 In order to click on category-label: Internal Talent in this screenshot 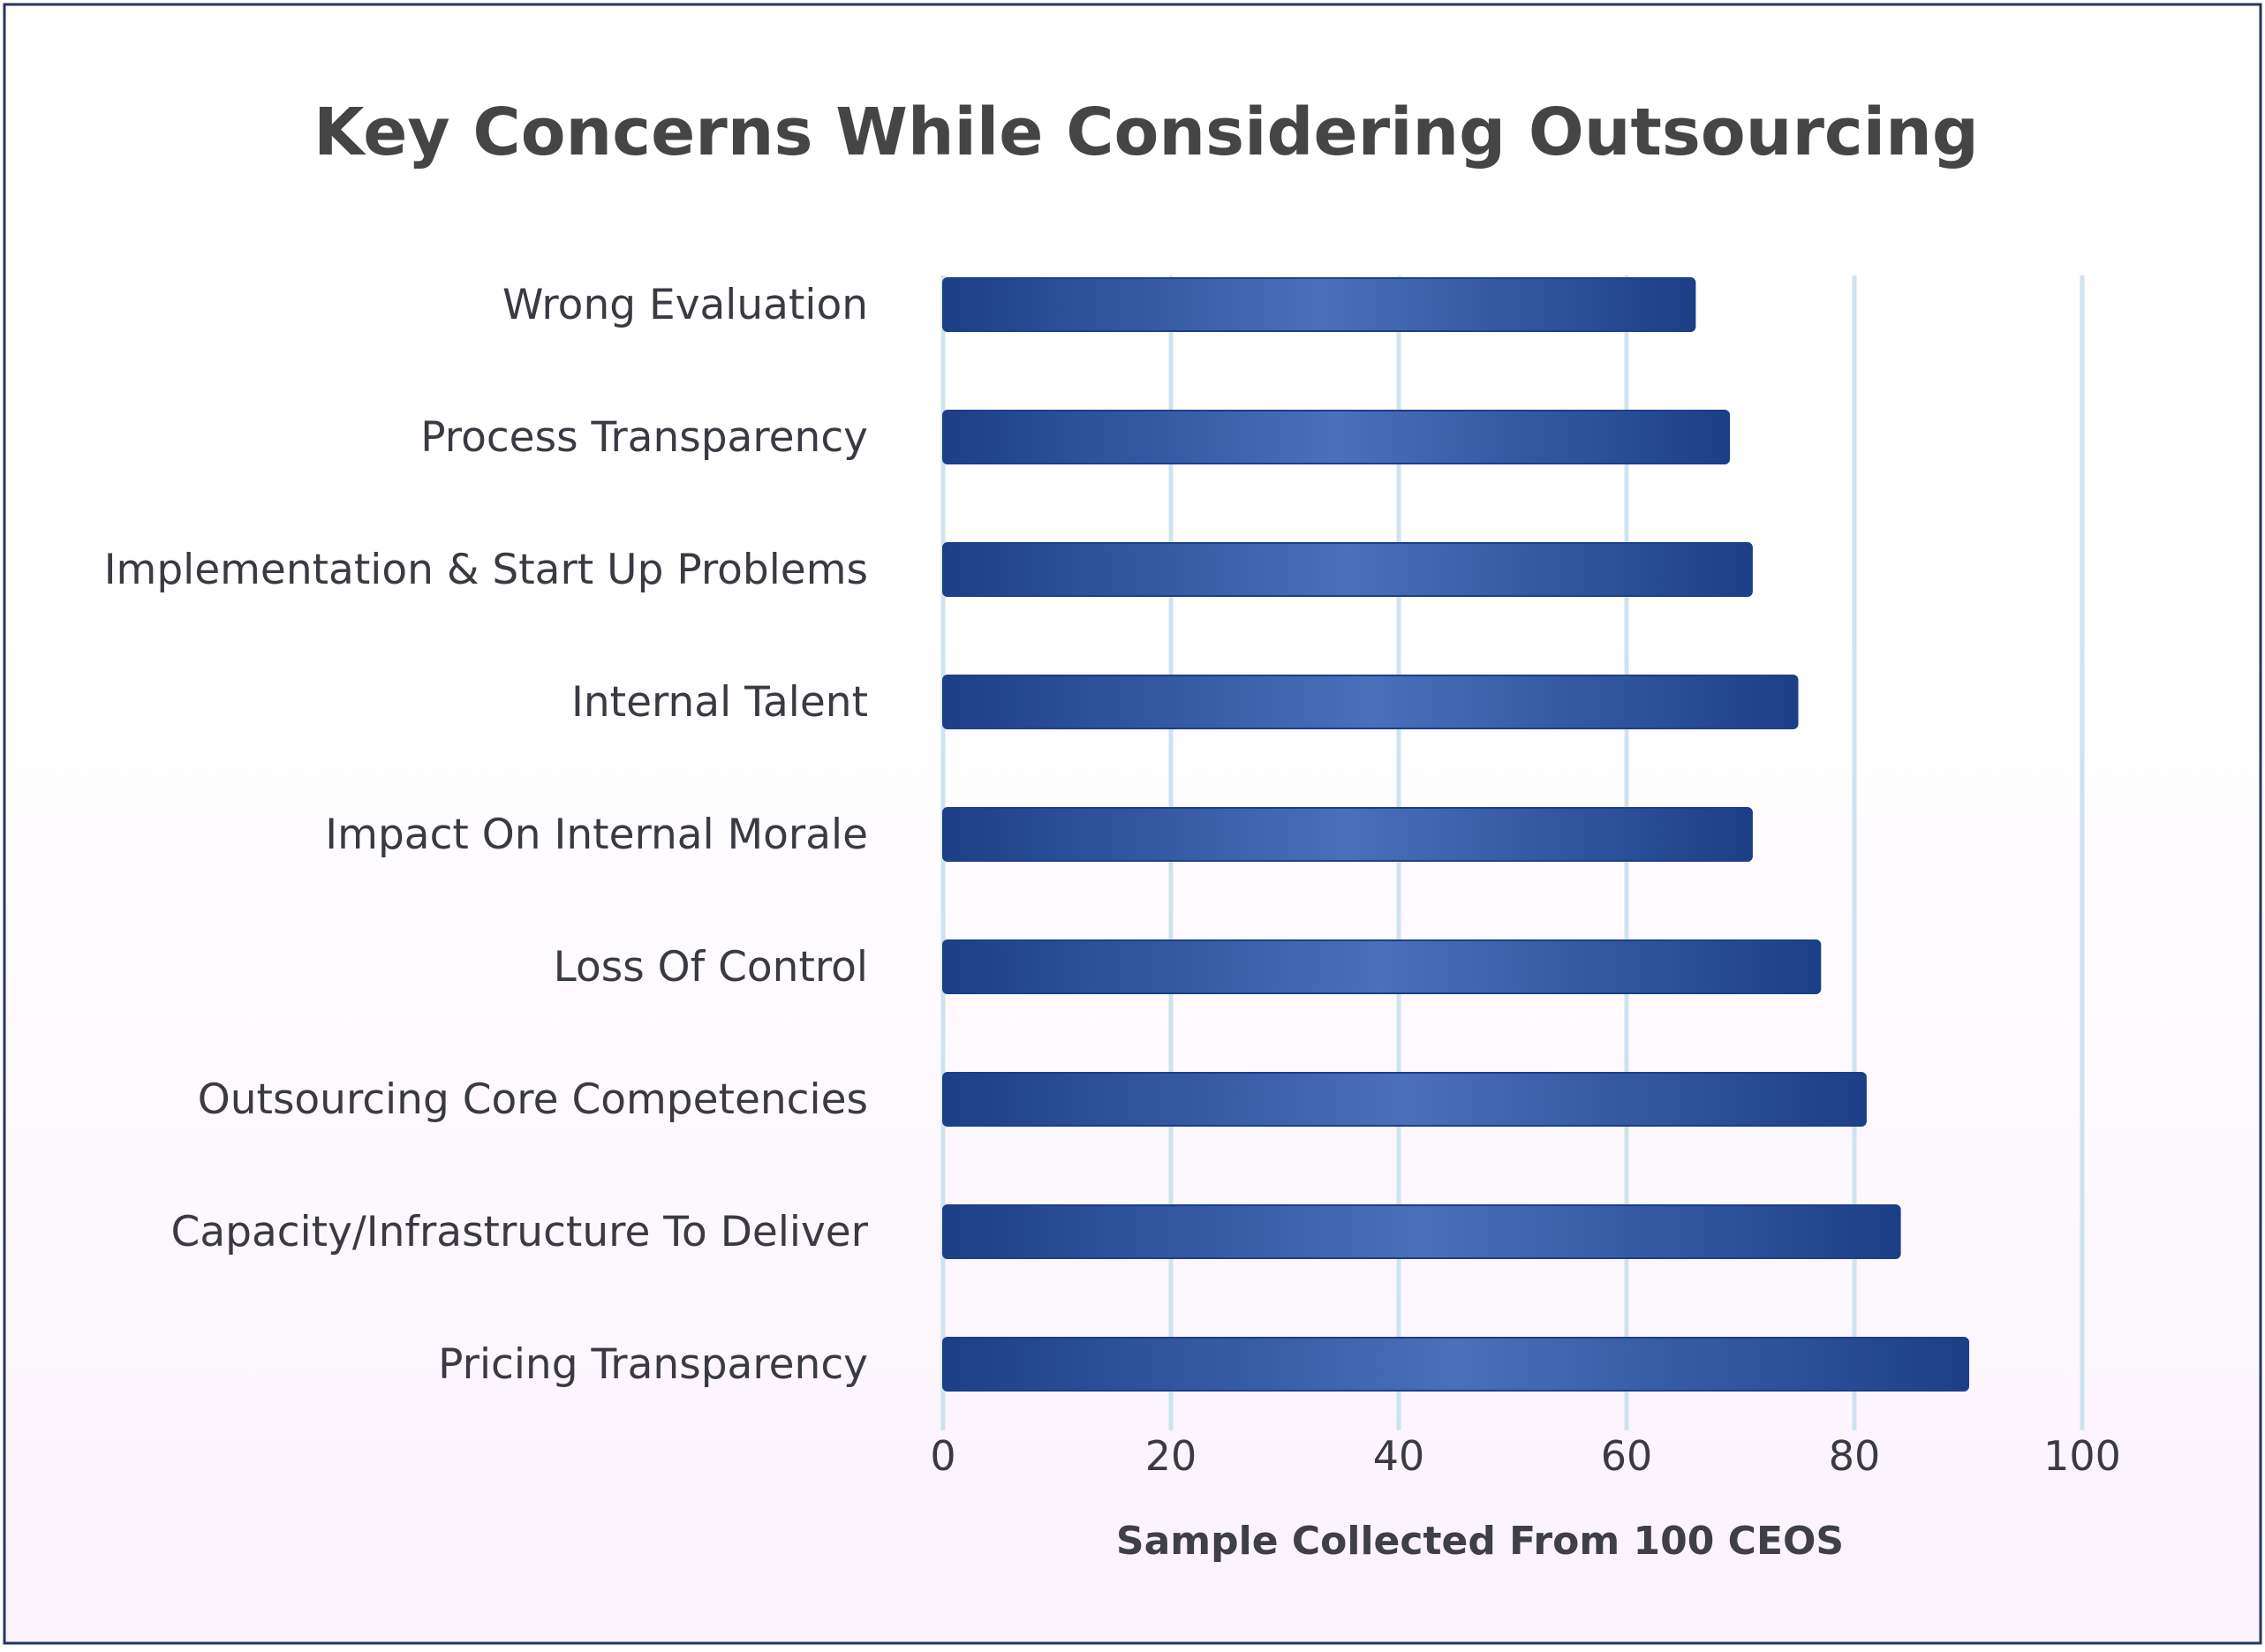, I will do `click(719, 702)`.